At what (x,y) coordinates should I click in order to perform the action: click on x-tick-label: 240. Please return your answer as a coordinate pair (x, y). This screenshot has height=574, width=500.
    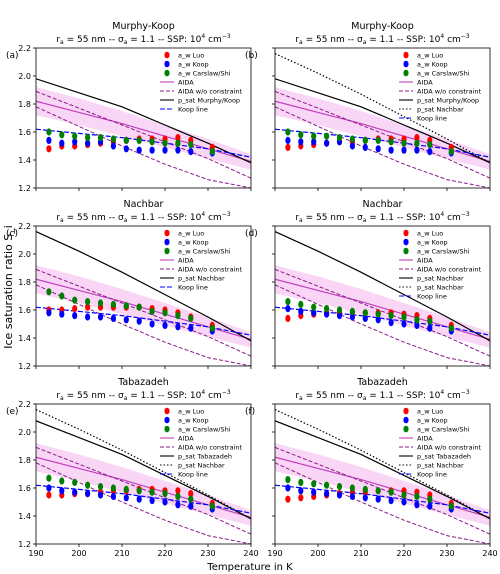
    Looking at the image, I should click on (250, 553).